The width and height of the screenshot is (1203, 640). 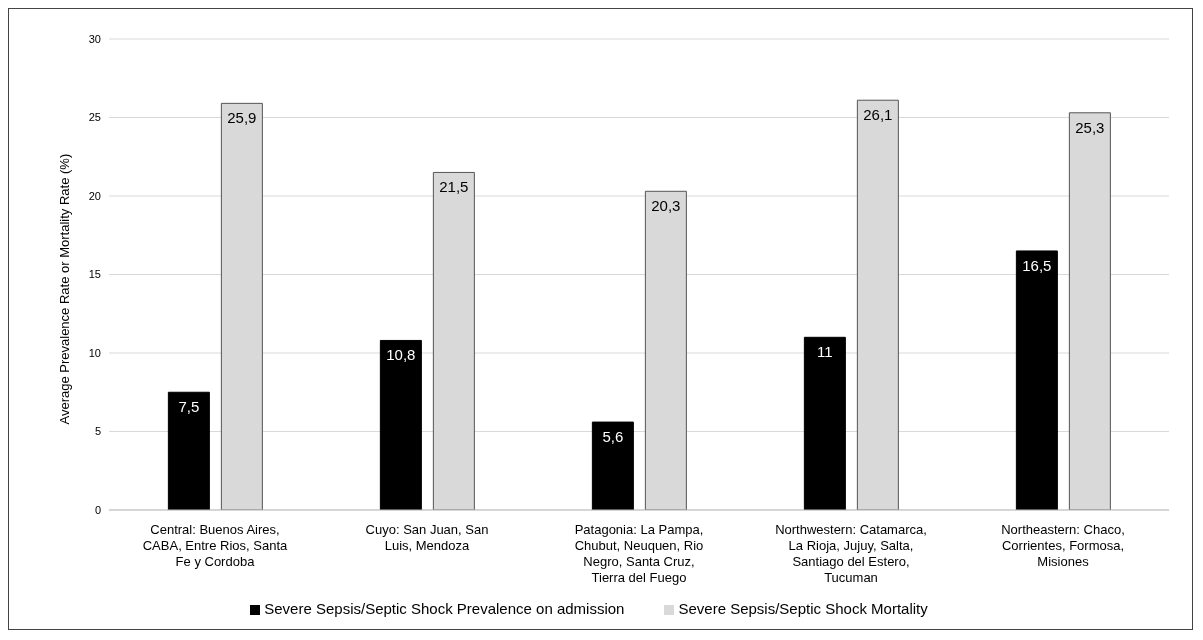 What do you see at coordinates (613, 437) in the screenshot?
I see `data-label: 5,6` at bounding box center [613, 437].